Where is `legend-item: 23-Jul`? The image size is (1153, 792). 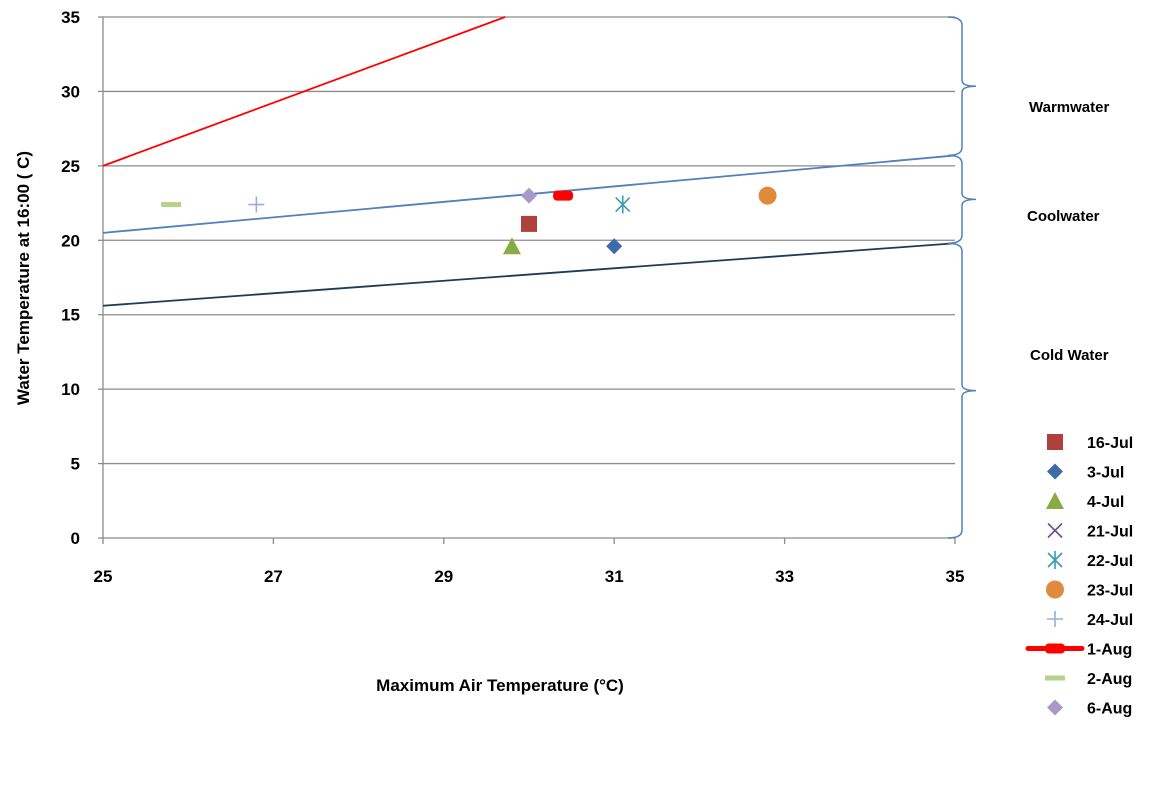
legend-item: 23-Jul is located at coordinates (1089, 590).